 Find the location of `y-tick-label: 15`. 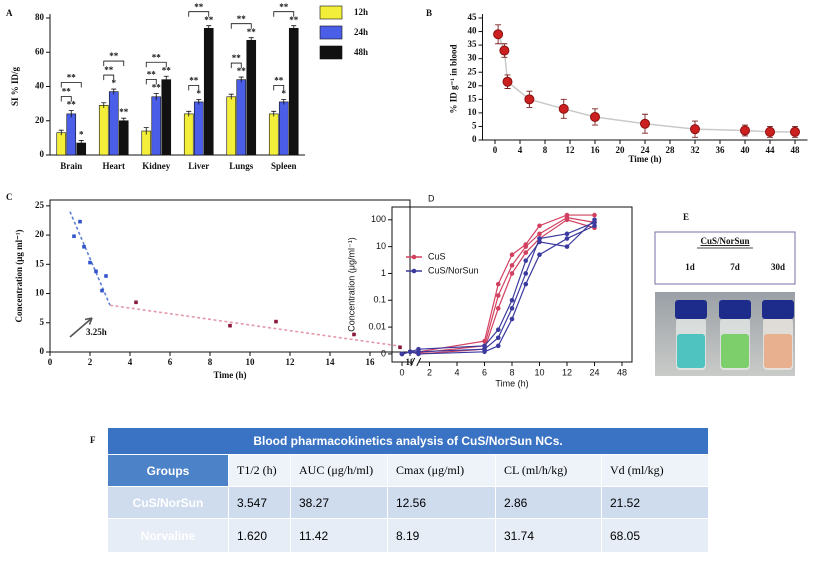

y-tick-label: 15 is located at coordinates (40, 263).